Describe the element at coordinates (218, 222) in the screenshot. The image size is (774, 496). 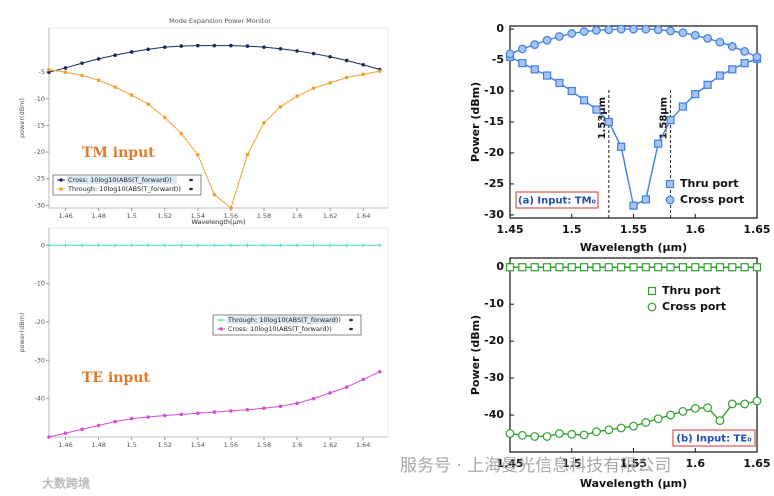
I see `x-axis-label: Wavelength(μm)` at that location.